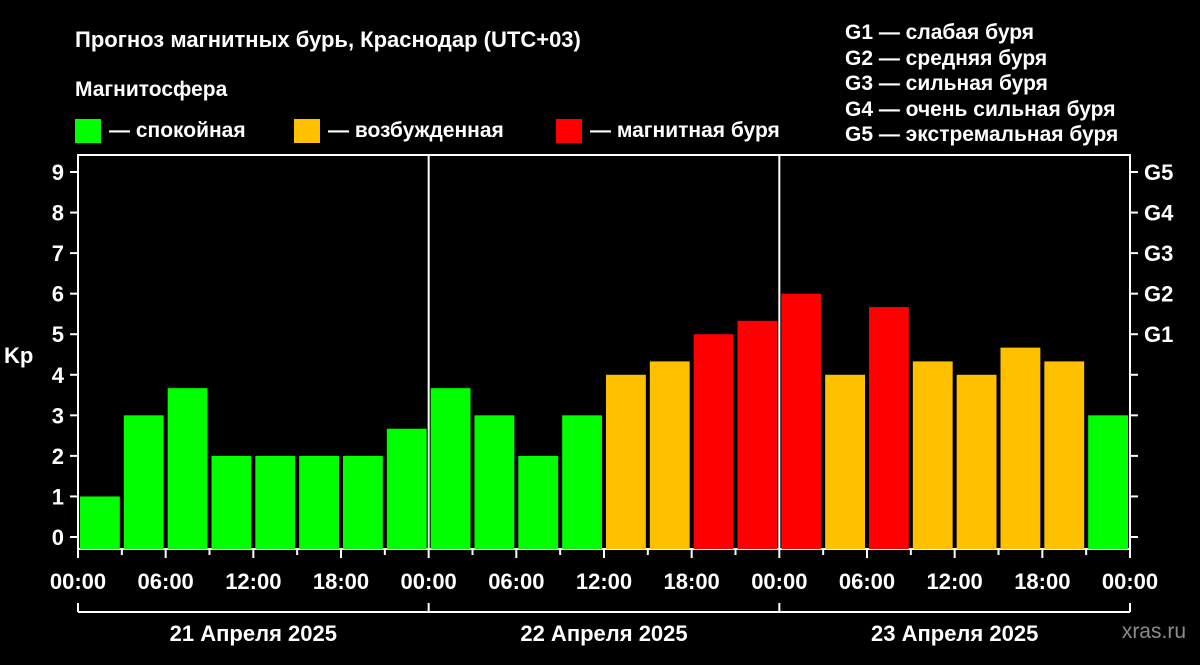  What do you see at coordinates (1042, 581) in the screenshot?
I see `x-tick-label-11: 18:00` at bounding box center [1042, 581].